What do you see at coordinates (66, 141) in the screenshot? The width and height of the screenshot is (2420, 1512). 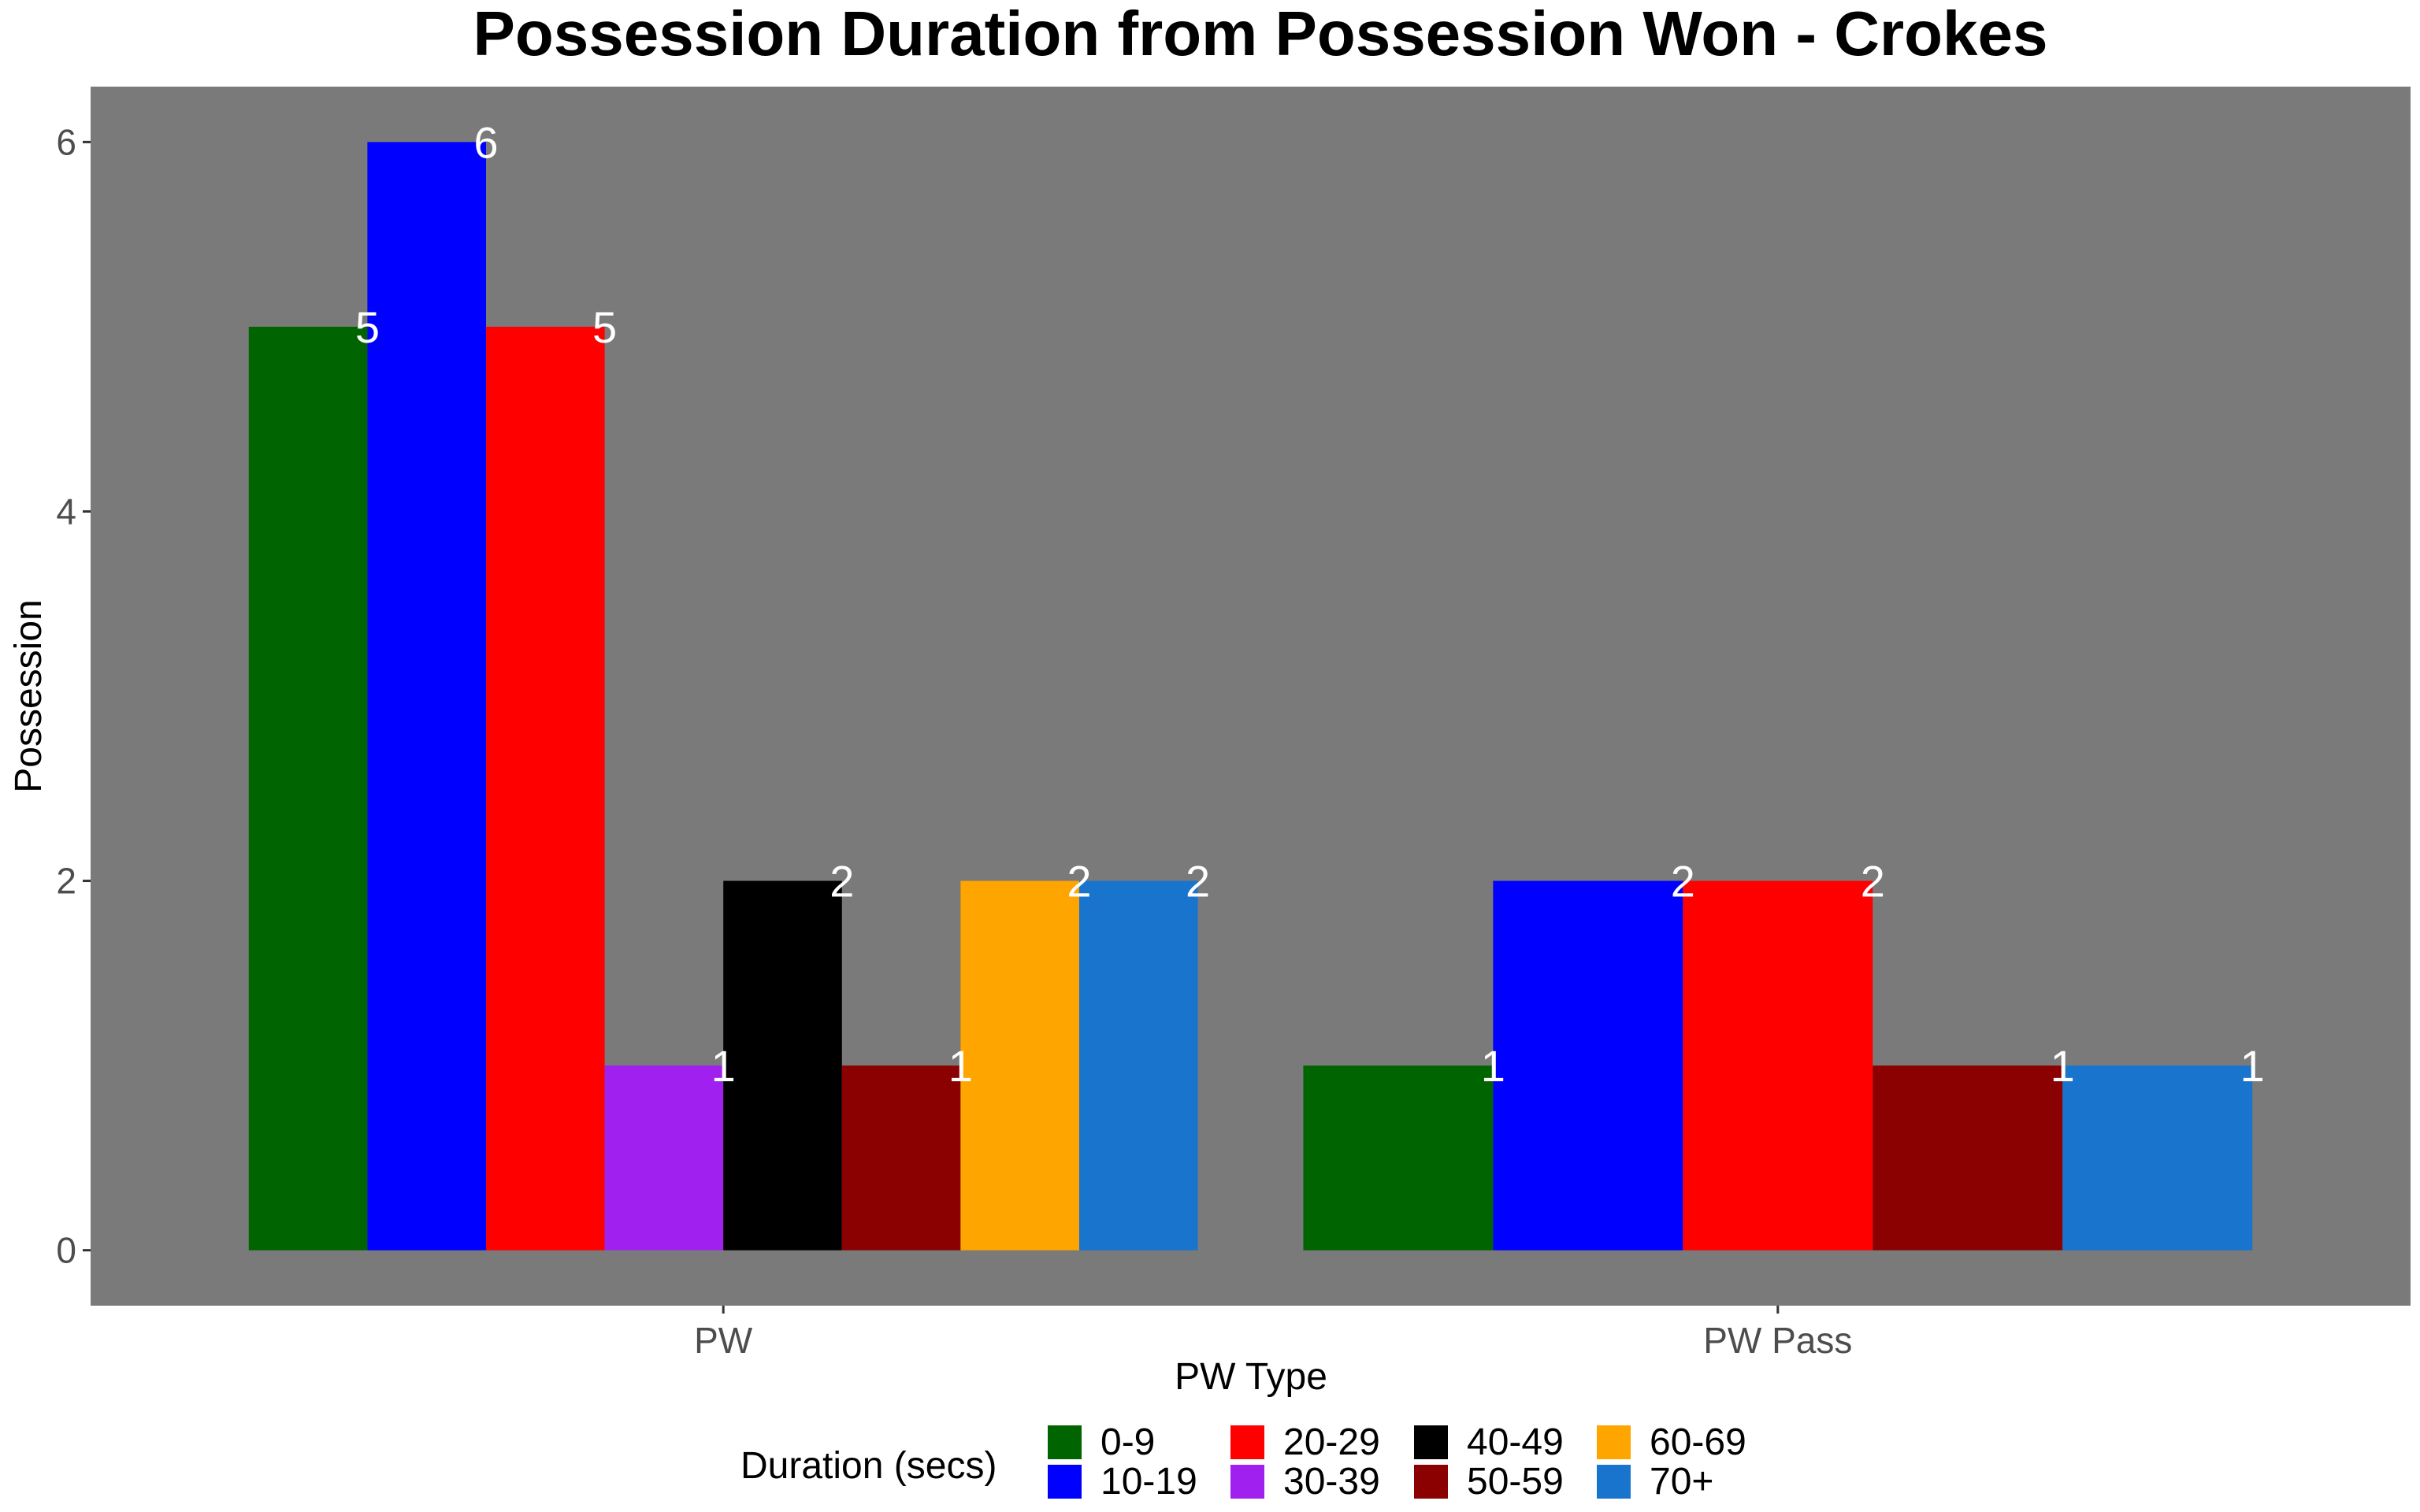 I see `y-tick-label: 6` at bounding box center [66, 141].